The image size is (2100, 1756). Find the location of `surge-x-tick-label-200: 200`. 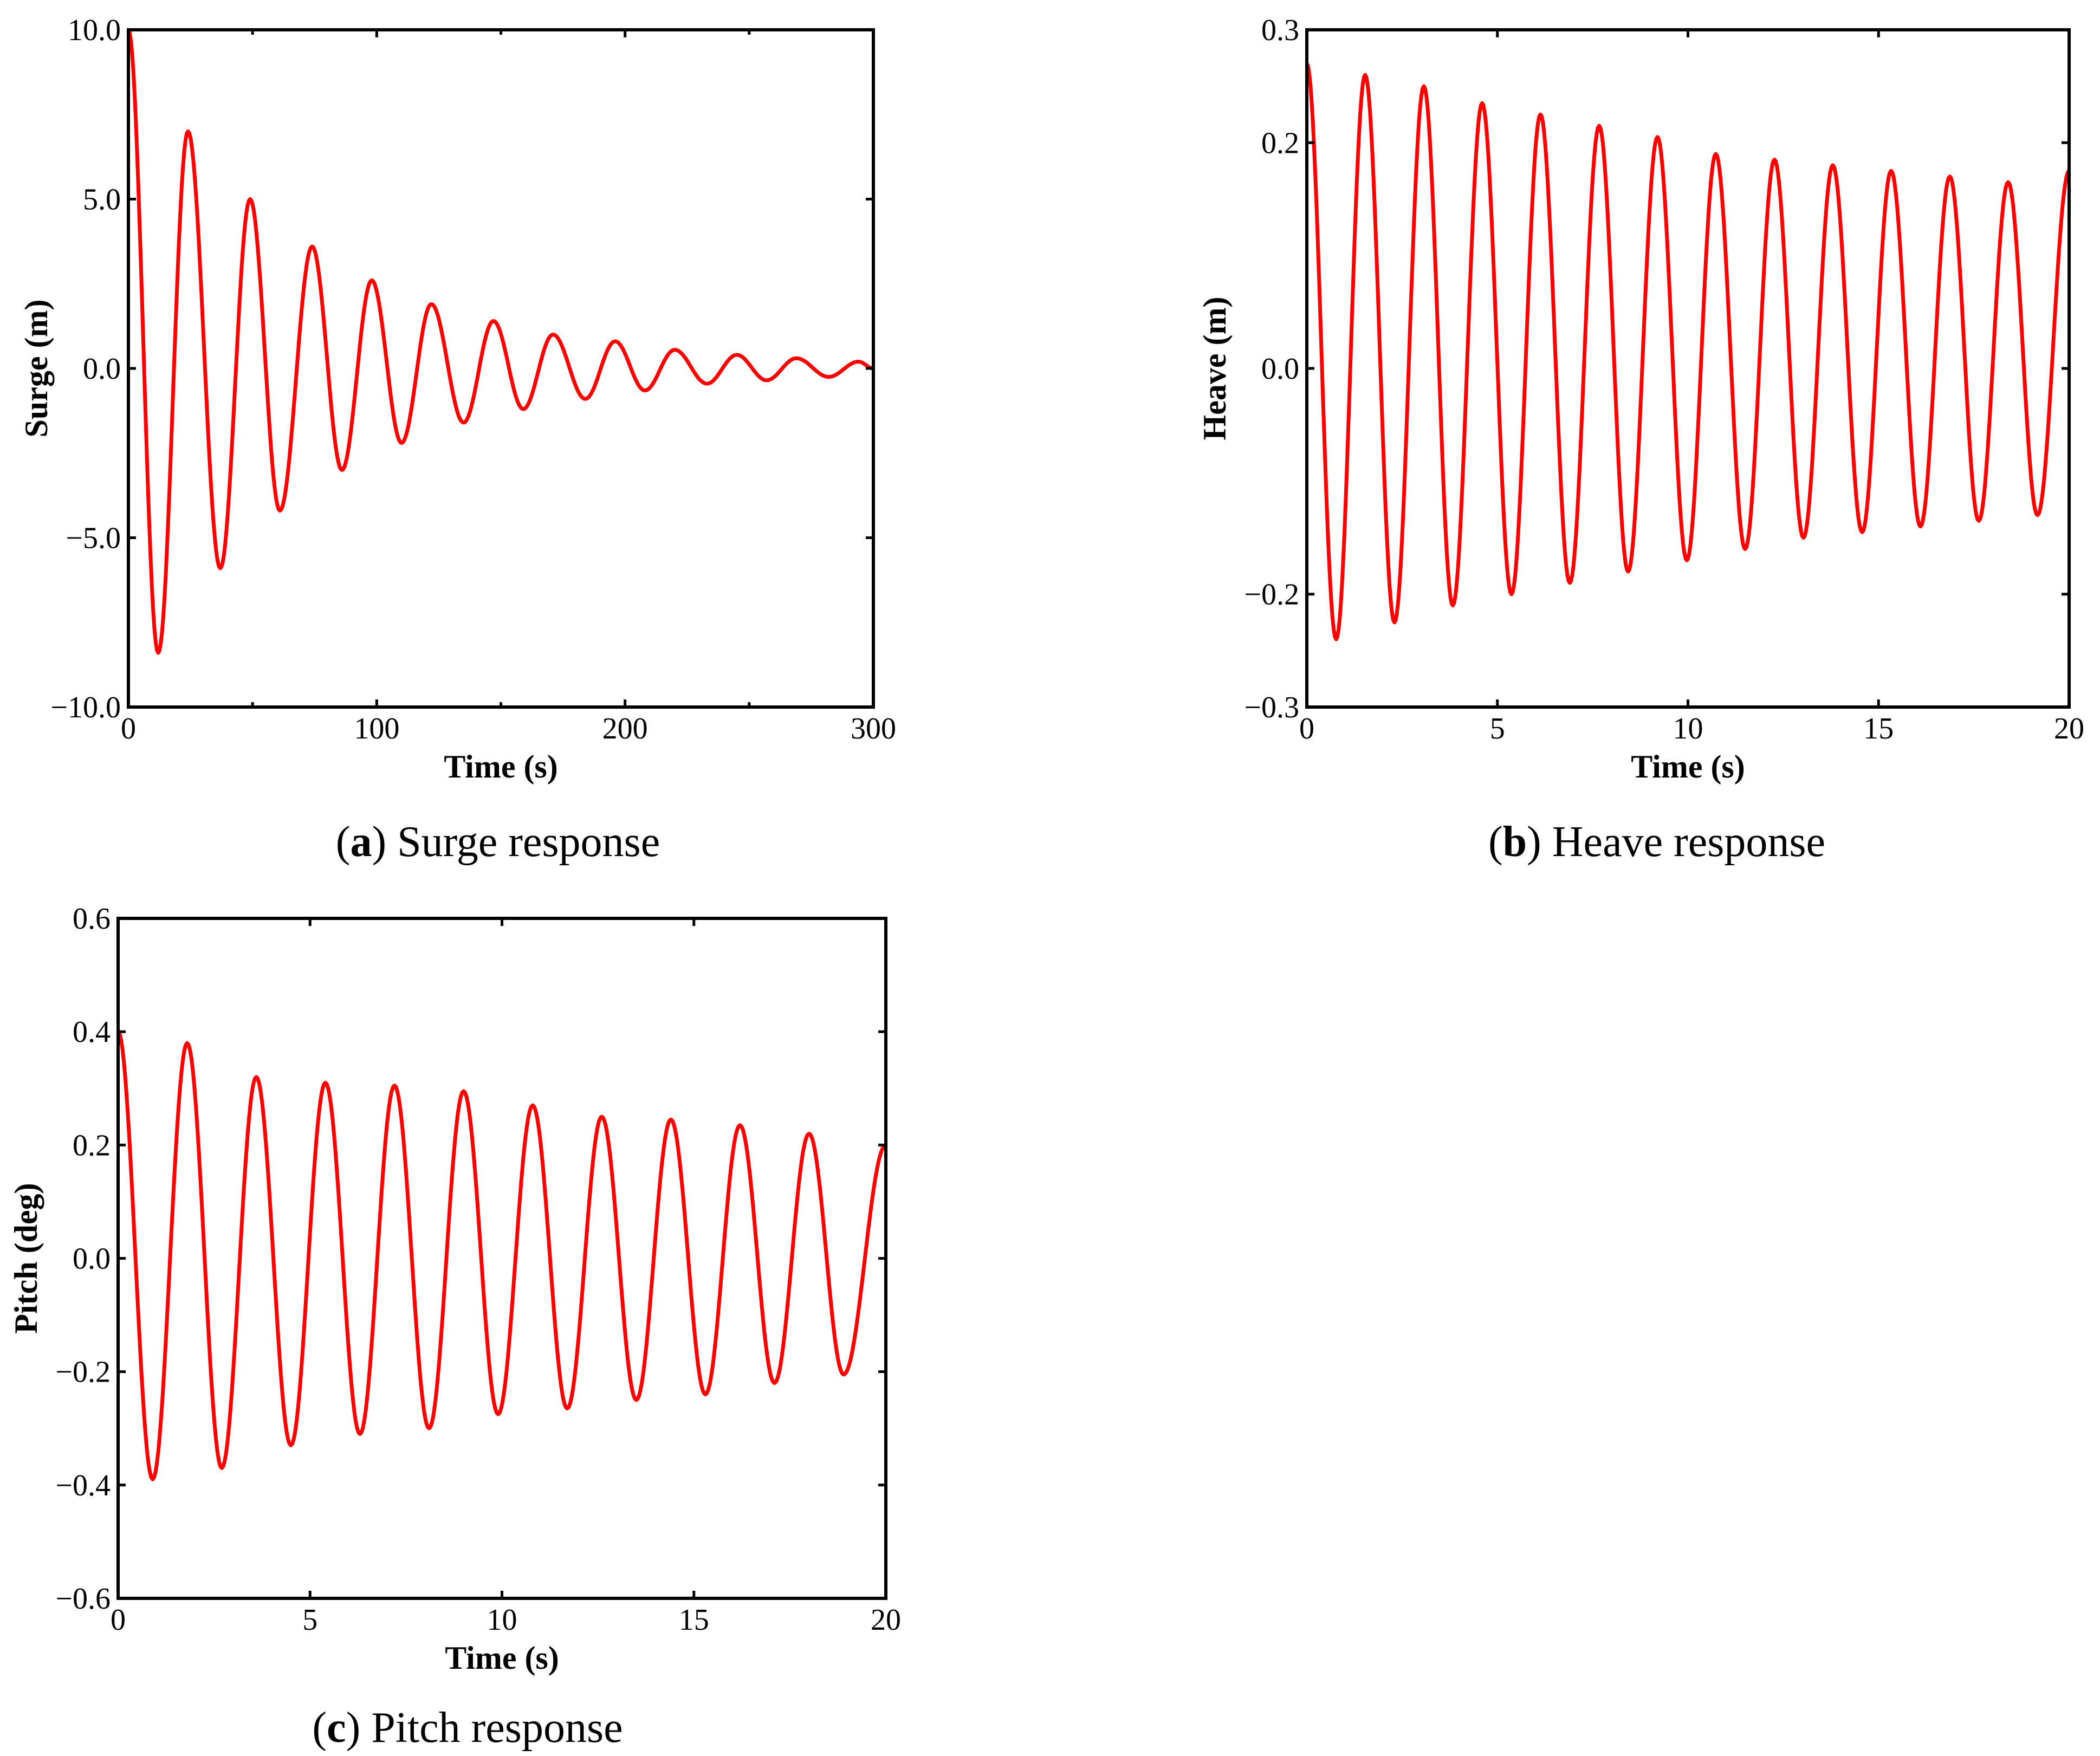

surge-x-tick-label-200: 200 is located at coordinates (625, 729).